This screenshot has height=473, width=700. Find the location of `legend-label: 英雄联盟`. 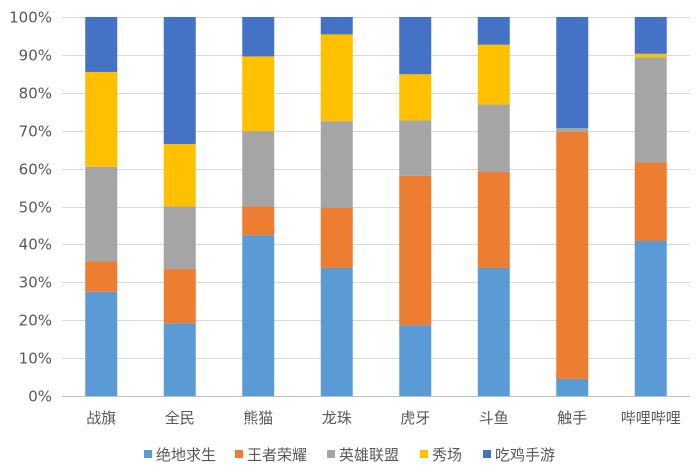

legend-label: 英雄联盟 is located at coordinates (369, 455).